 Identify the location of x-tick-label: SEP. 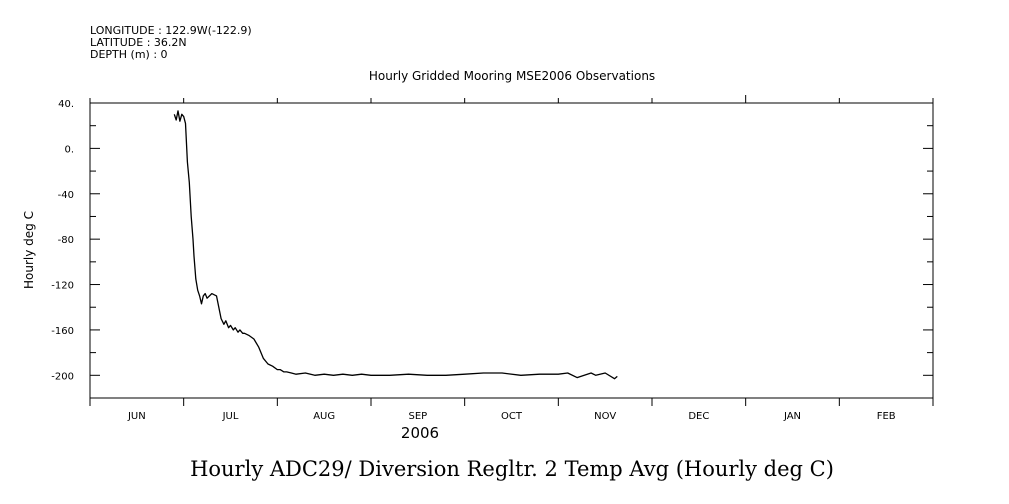
(417, 416).